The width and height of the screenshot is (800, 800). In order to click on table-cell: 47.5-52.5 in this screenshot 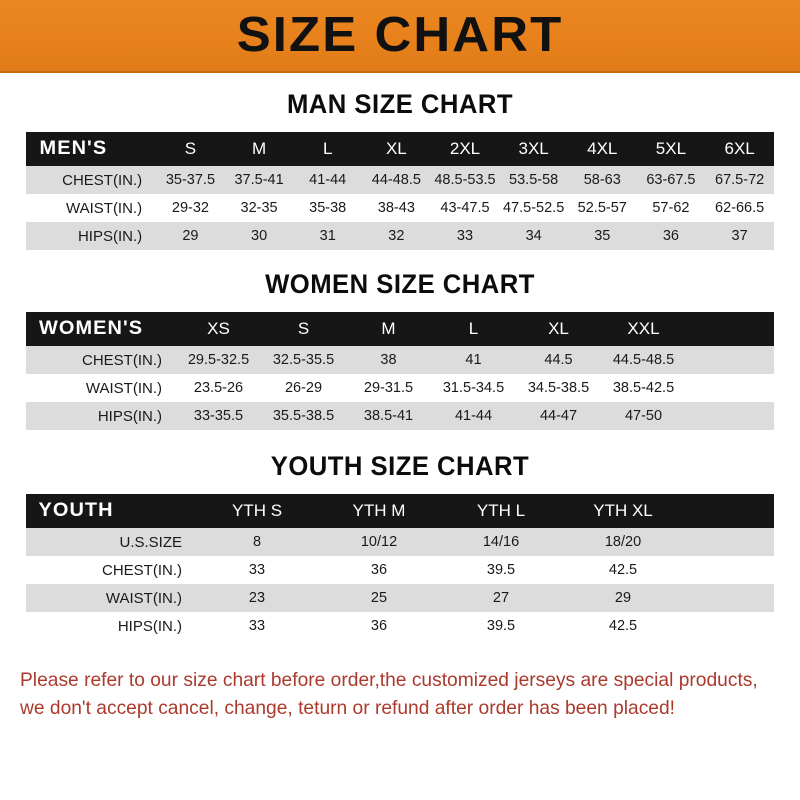, I will do `click(533, 208)`.